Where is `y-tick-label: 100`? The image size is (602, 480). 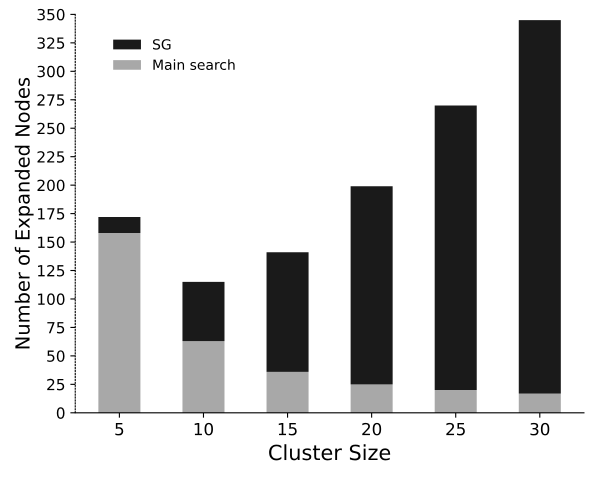 y-tick-label: 100 is located at coordinates (51, 299).